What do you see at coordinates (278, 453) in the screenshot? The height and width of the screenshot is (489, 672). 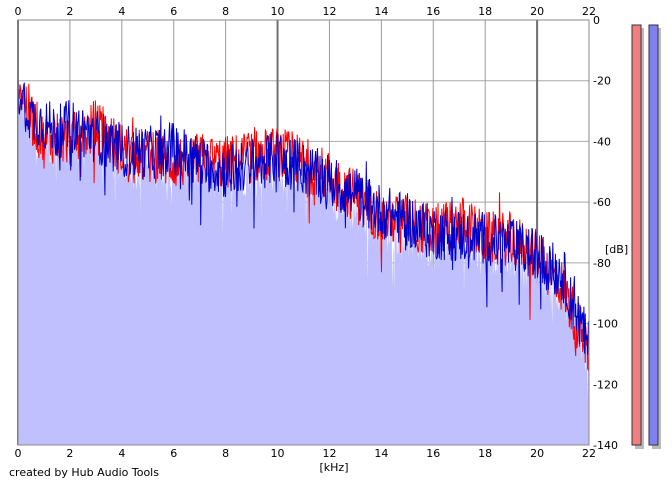 I see `x-tick-label-bottom: 10` at bounding box center [278, 453].